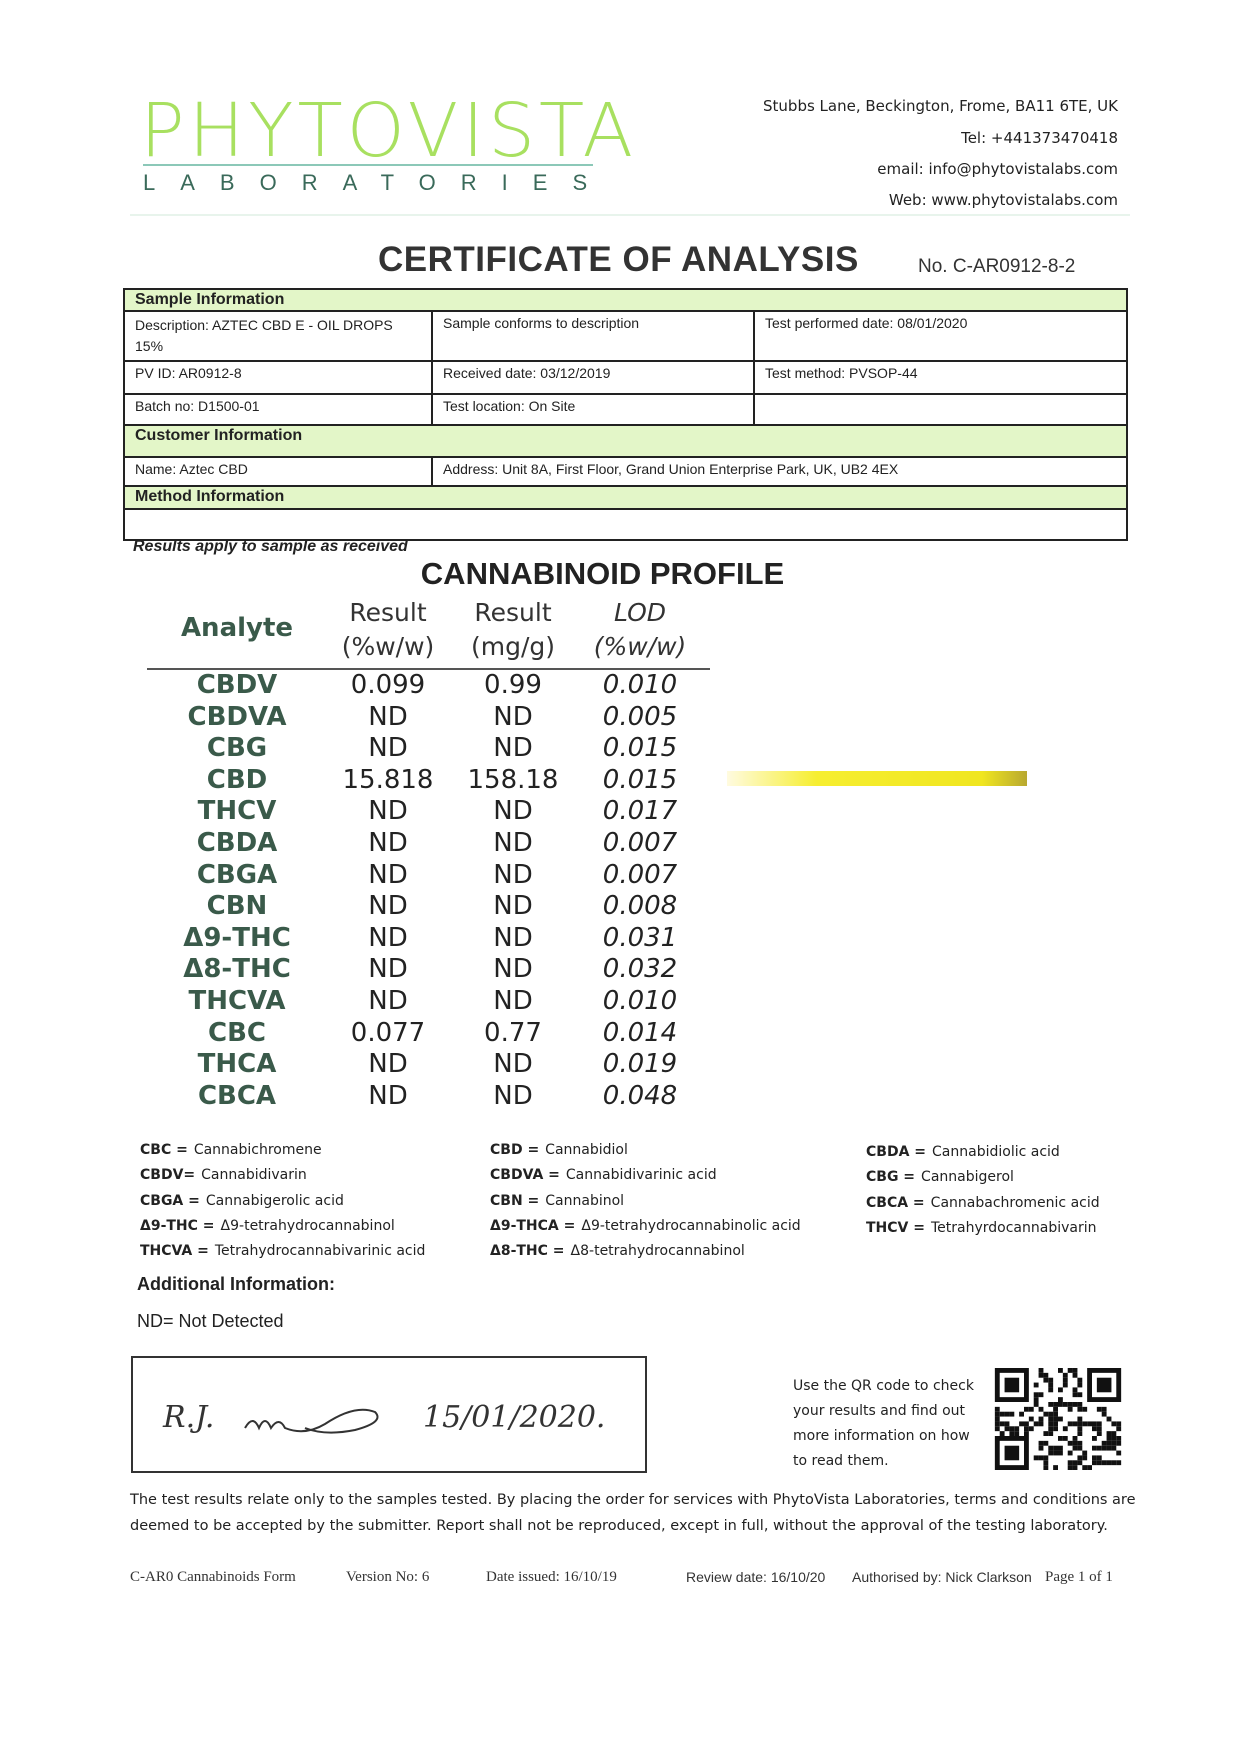 The image size is (1240, 1752). What do you see at coordinates (1039, 138) in the screenshot?
I see `lab-tel: Tel: +441373470418` at bounding box center [1039, 138].